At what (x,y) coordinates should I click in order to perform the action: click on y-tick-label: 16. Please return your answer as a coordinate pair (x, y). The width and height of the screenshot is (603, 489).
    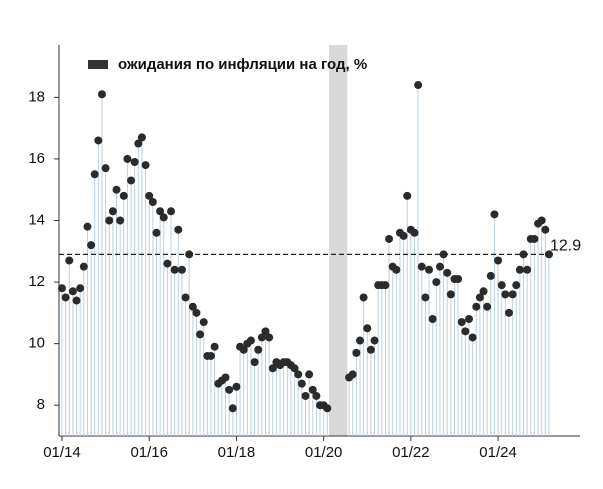
    Looking at the image, I should click on (36, 158).